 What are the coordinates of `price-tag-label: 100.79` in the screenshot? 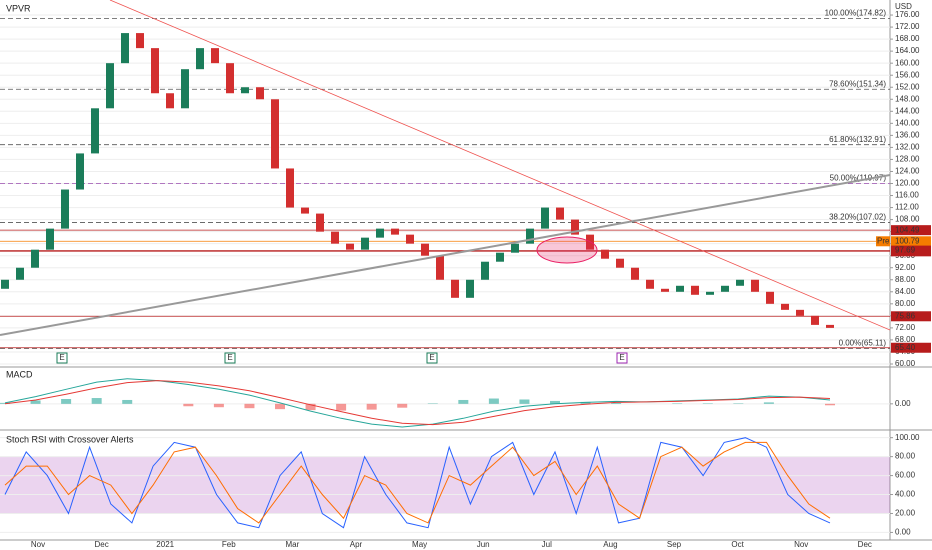 It's located at (907, 240).